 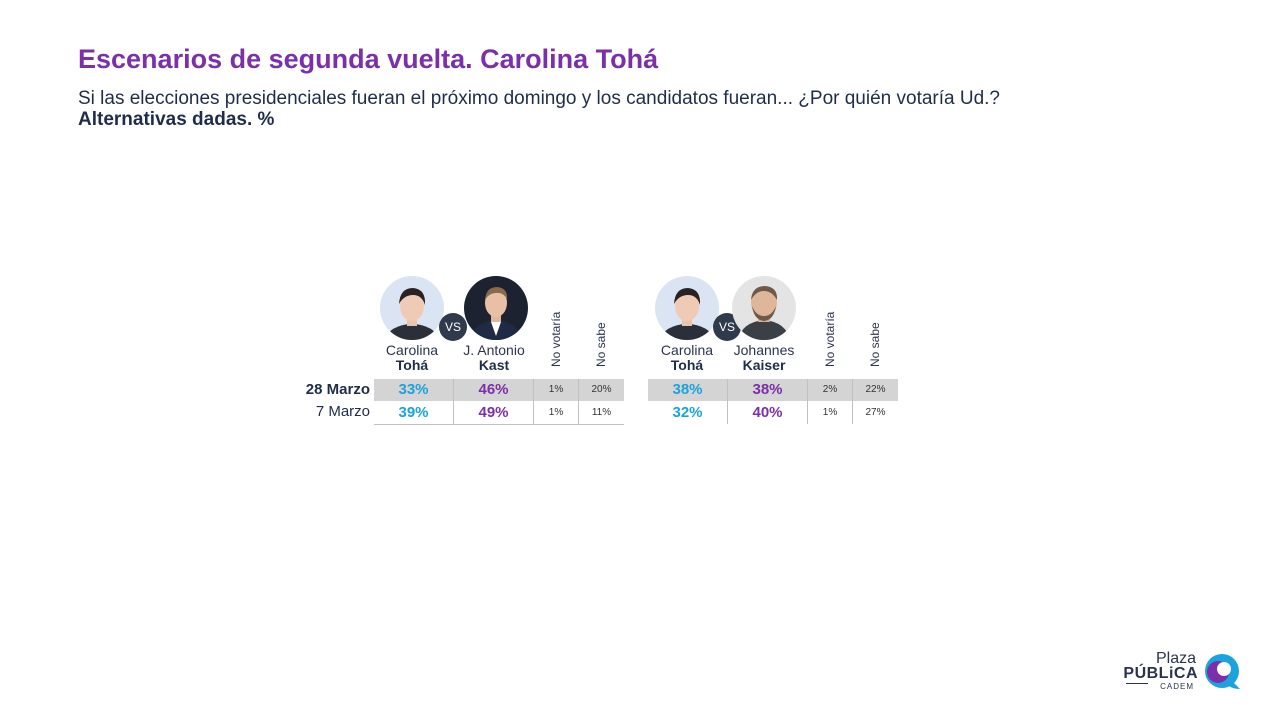 I want to click on value-kast-7-marzo: 49%, so click(x=493, y=412).